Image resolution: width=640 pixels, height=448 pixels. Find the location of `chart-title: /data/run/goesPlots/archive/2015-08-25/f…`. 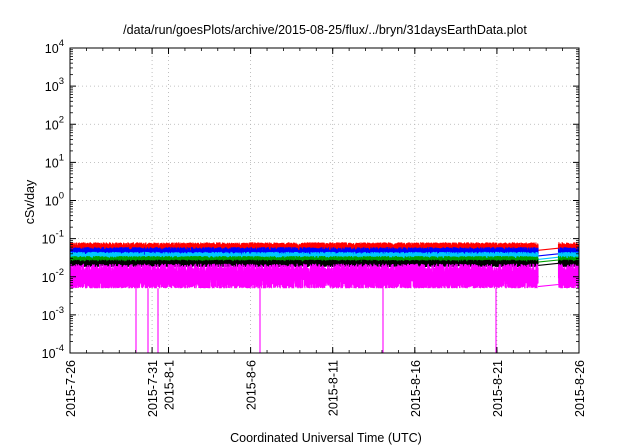

chart-title: /data/run/goesPlots/archive/2015-08-25/f… is located at coordinates (325, 30).